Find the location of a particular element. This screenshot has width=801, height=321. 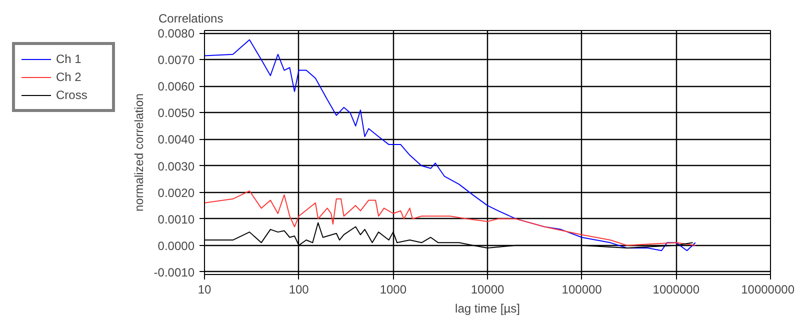

legend-label: Ch 2 is located at coordinates (69, 77).